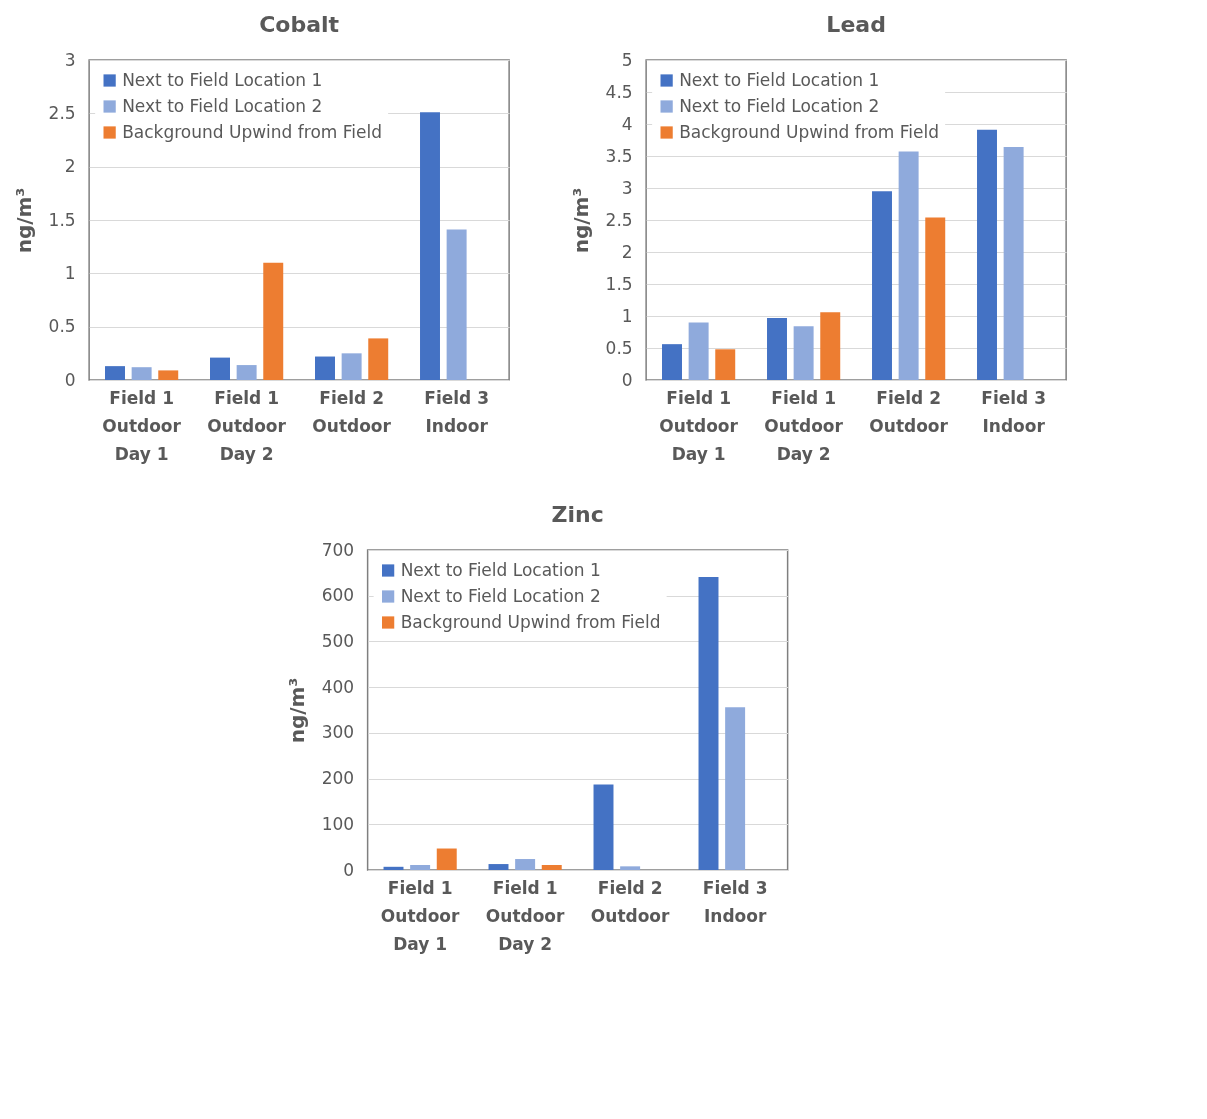 Image resolution: width=1207 pixels, height=1119 pixels. I want to click on y-tick-label: 100, so click(338, 823).